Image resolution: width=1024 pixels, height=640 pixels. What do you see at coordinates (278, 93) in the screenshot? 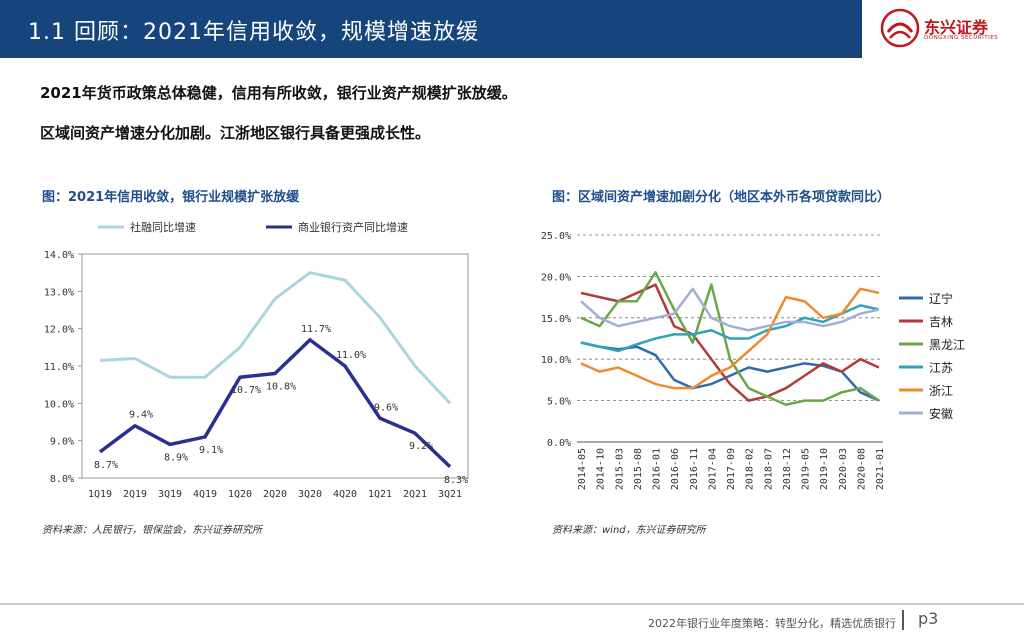
I see `bullet-text-1: 2021年货币政策总体稳健，信用有所收敛，银行业资产规模扩张放缓。` at bounding box center [278, 93].